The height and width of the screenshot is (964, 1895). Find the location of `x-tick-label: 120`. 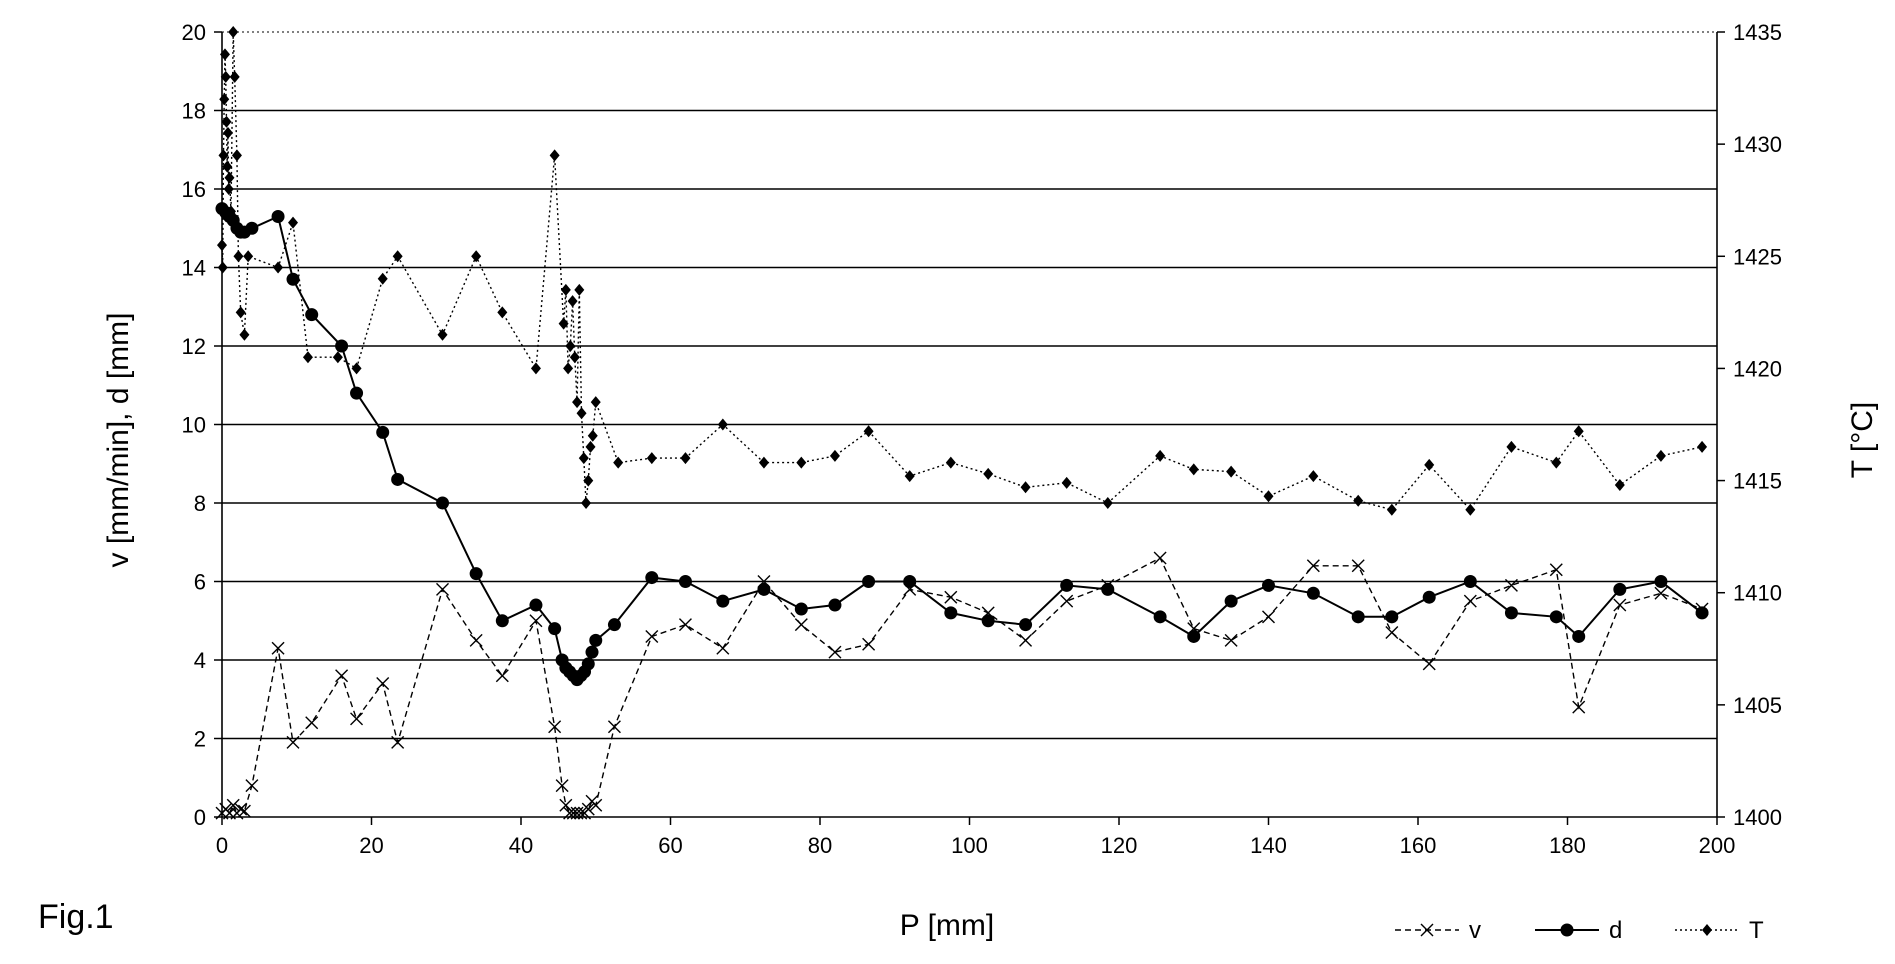

x-tick-label: 120 is located at coordinates (1119, 845).